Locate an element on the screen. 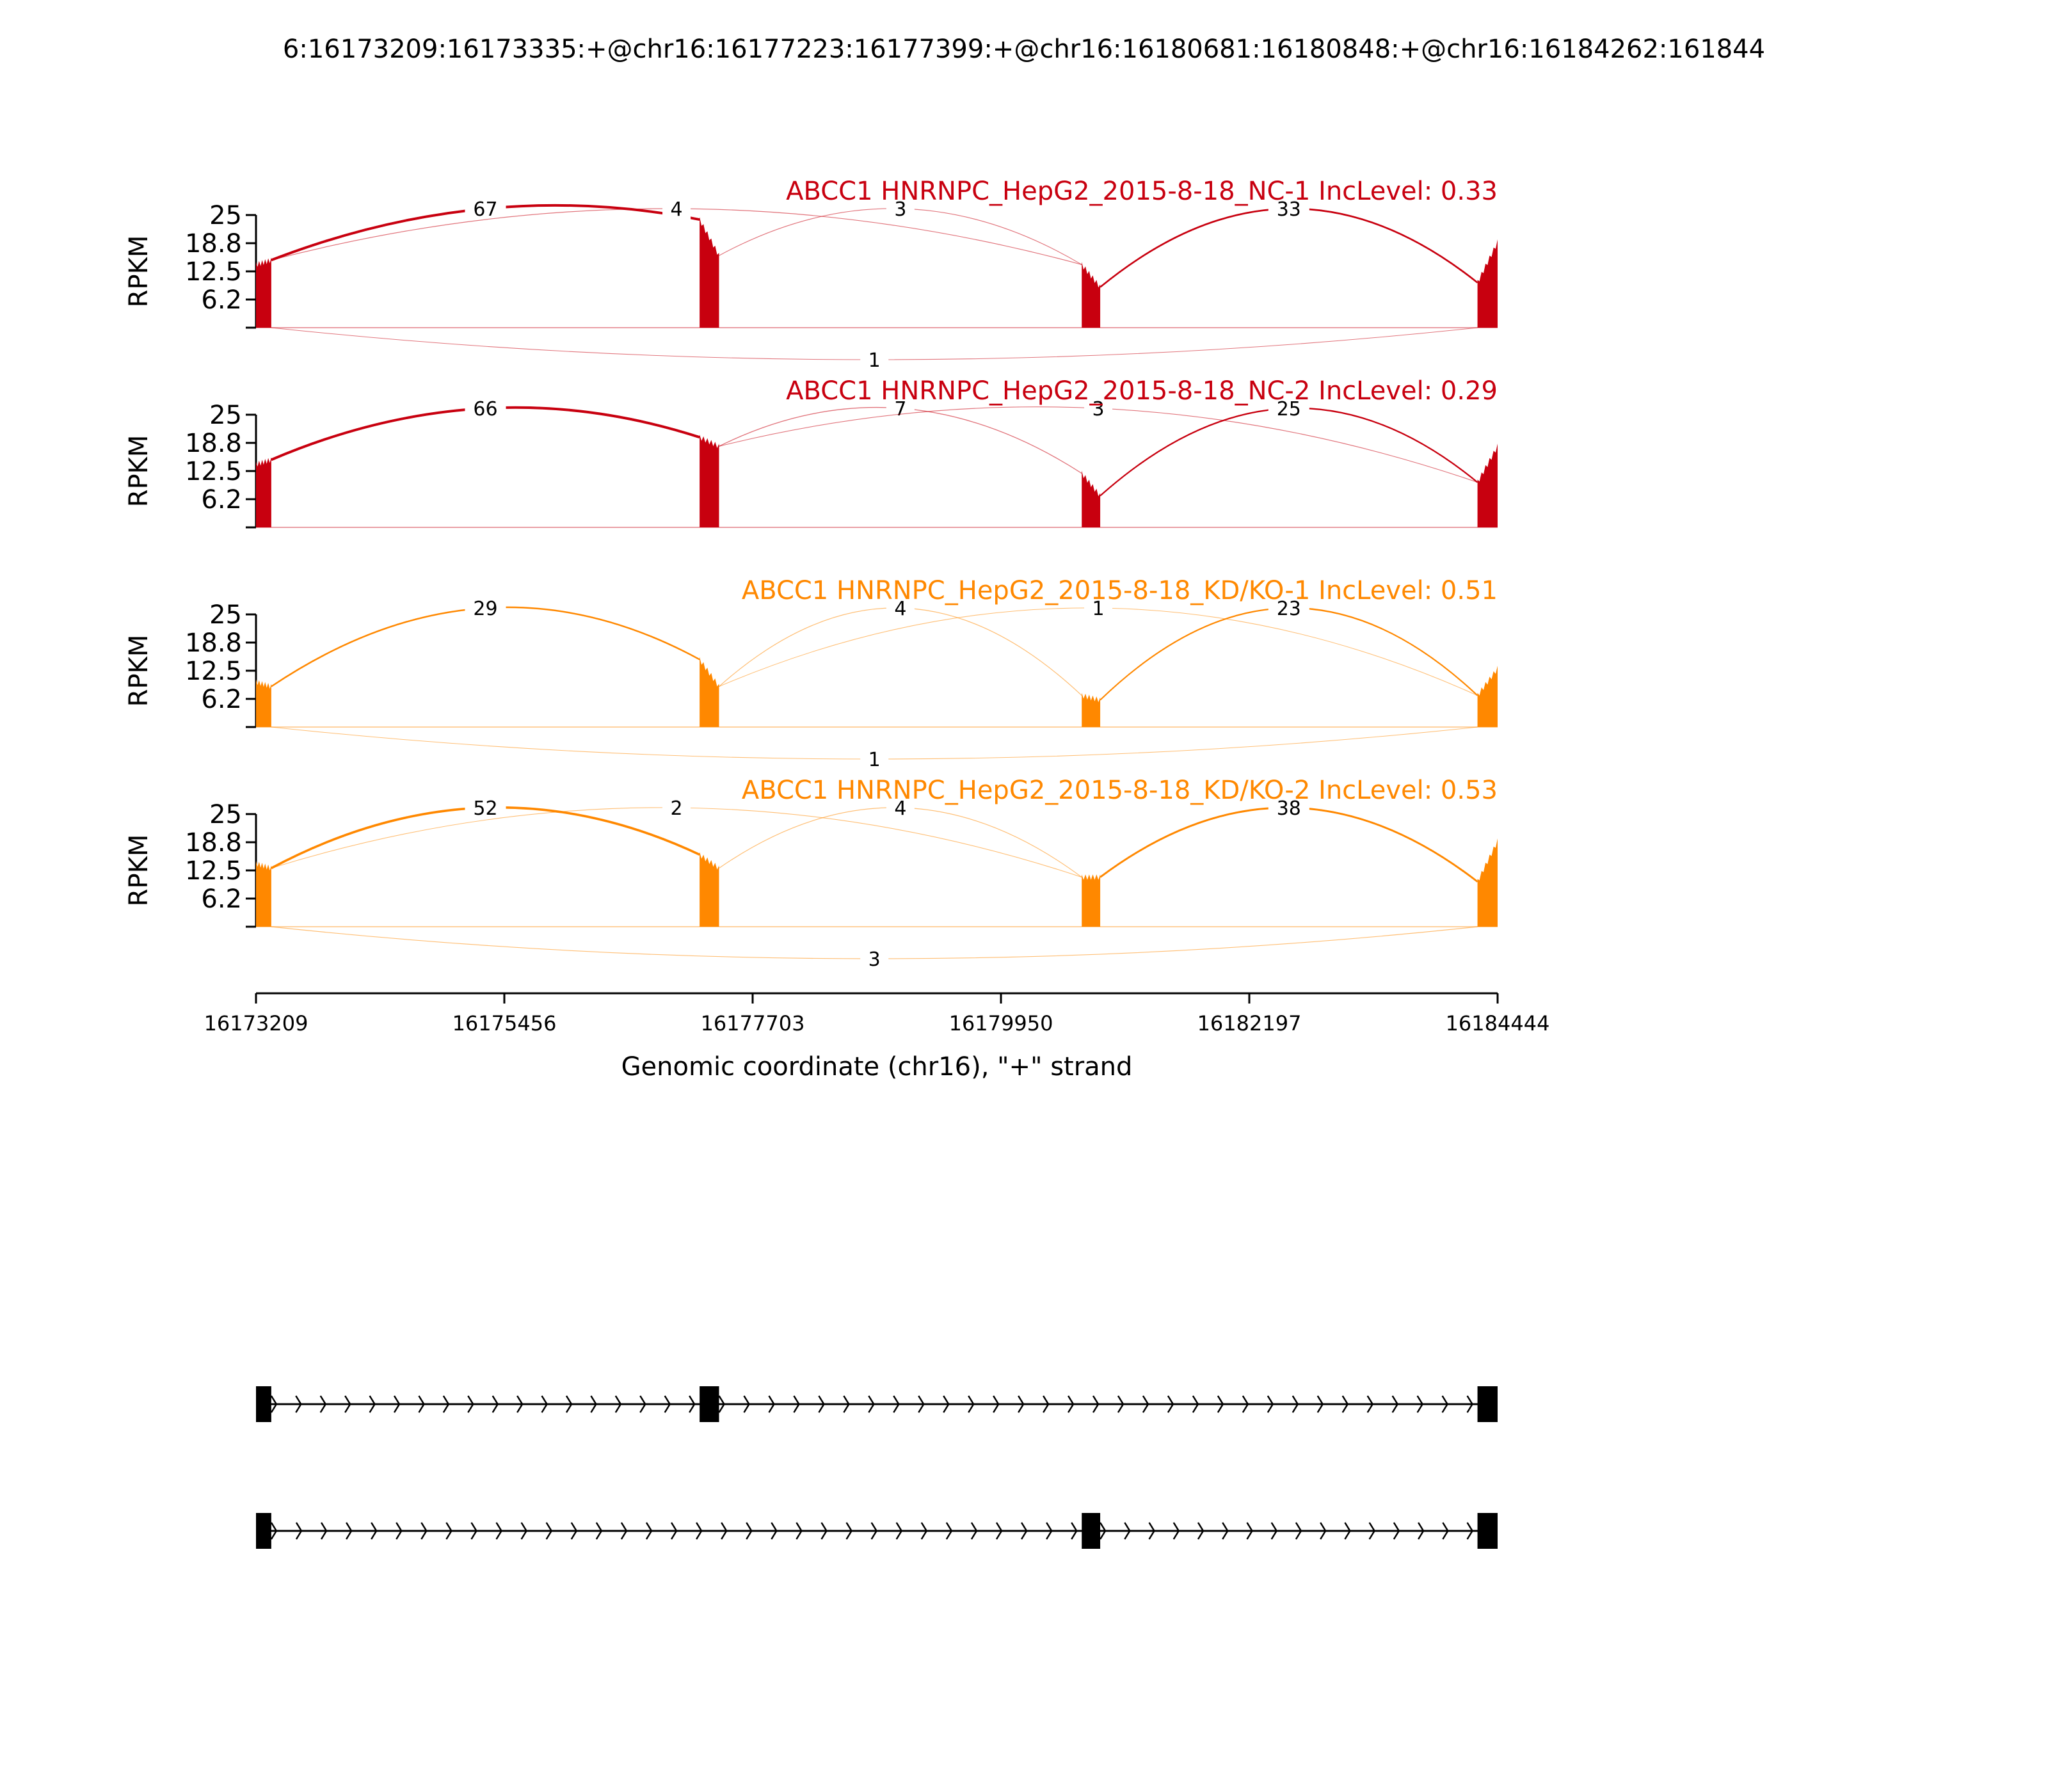 This screenshot has height=1792, width=2048. y-tick-label: 18.8 is located at coordinates (213, 244).